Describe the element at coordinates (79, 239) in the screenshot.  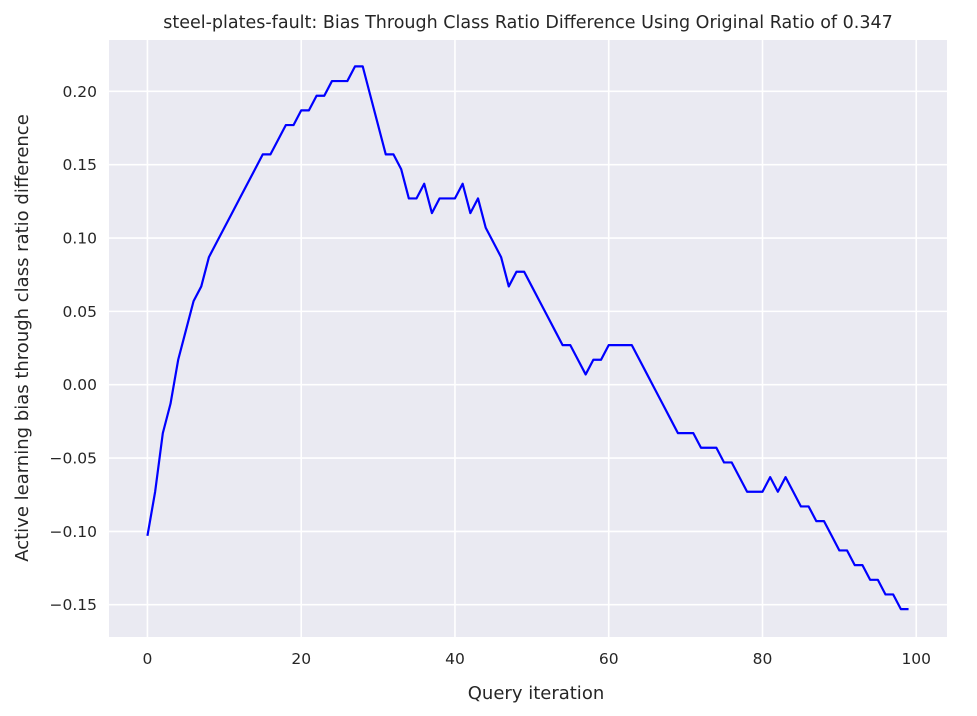
I see `y-tick-label: 0.10` at that location.